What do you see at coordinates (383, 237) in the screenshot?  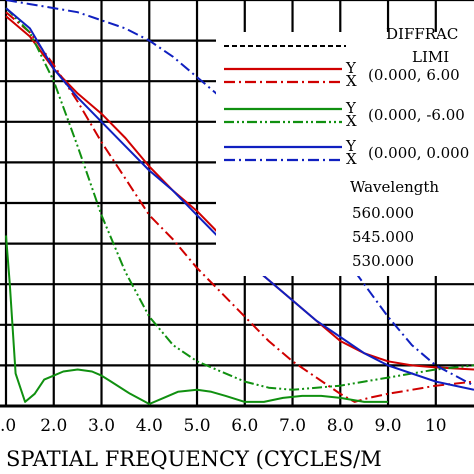 I see `legend-wavelength-value: 545.000` at bounding box center [383, 237].